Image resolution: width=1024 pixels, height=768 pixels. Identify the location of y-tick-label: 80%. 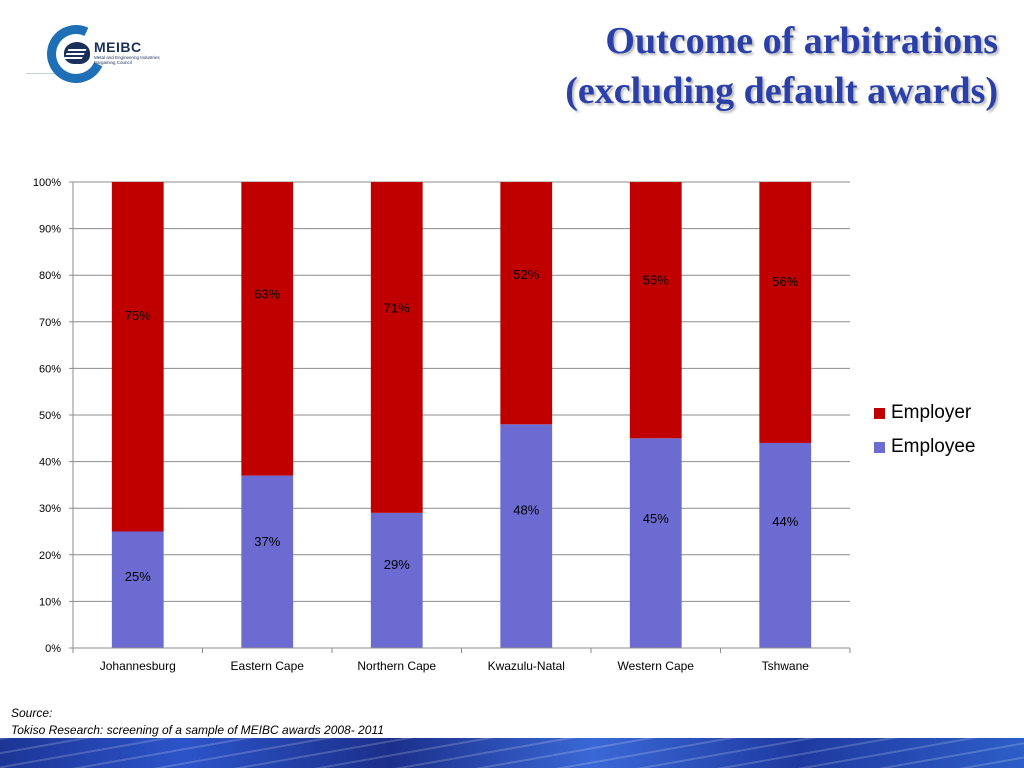
(50, 276).